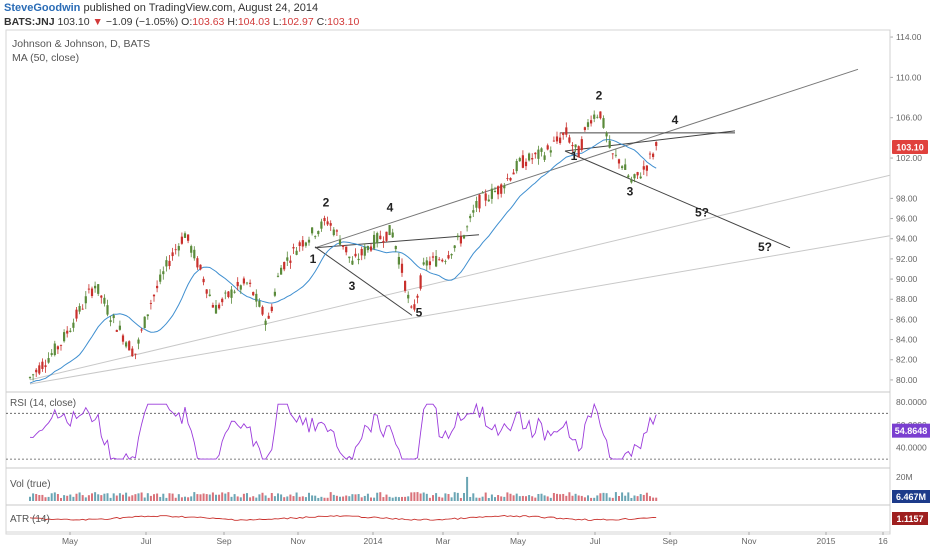  I want to click on atr-title: ATR (14), so click(30, 519).